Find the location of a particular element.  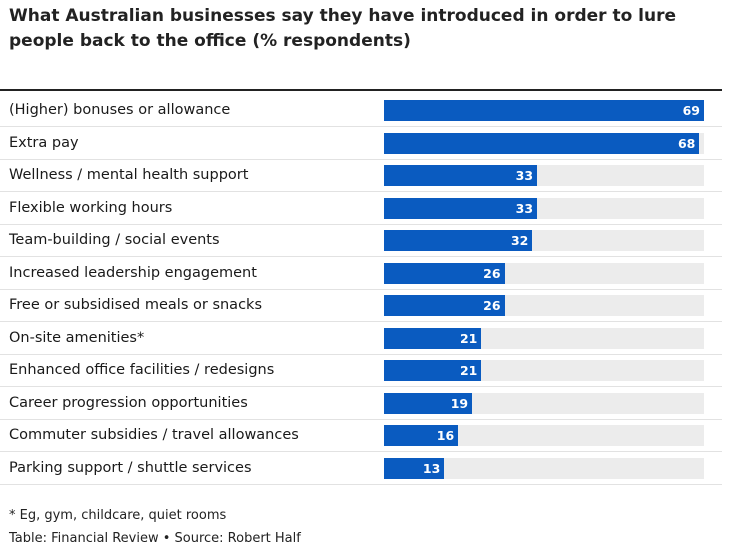

bar-track: 69 is located at coordinates (544, 110).